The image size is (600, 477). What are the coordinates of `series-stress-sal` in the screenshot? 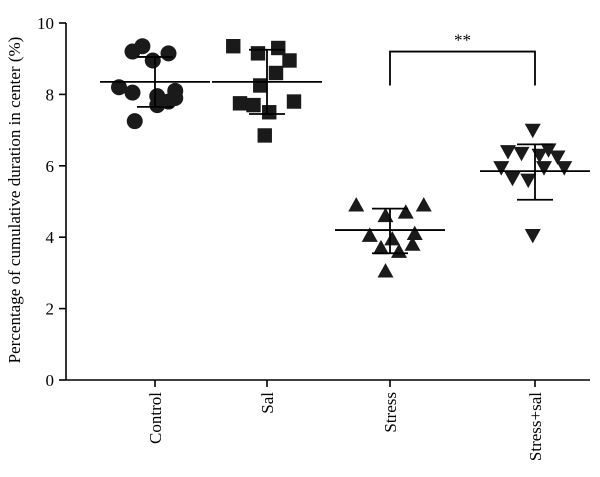 It's located at (535, 183).